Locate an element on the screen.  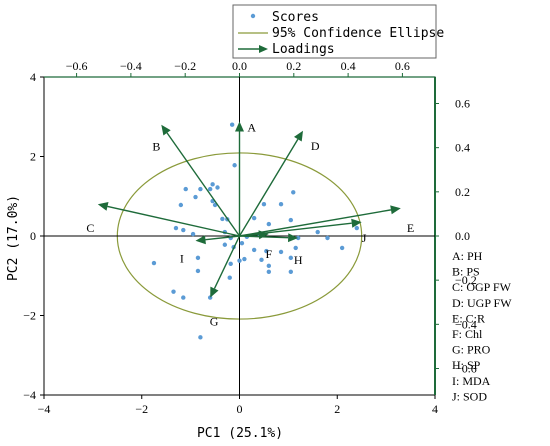
legend-scores-marker is located at coordinates (253, 16).